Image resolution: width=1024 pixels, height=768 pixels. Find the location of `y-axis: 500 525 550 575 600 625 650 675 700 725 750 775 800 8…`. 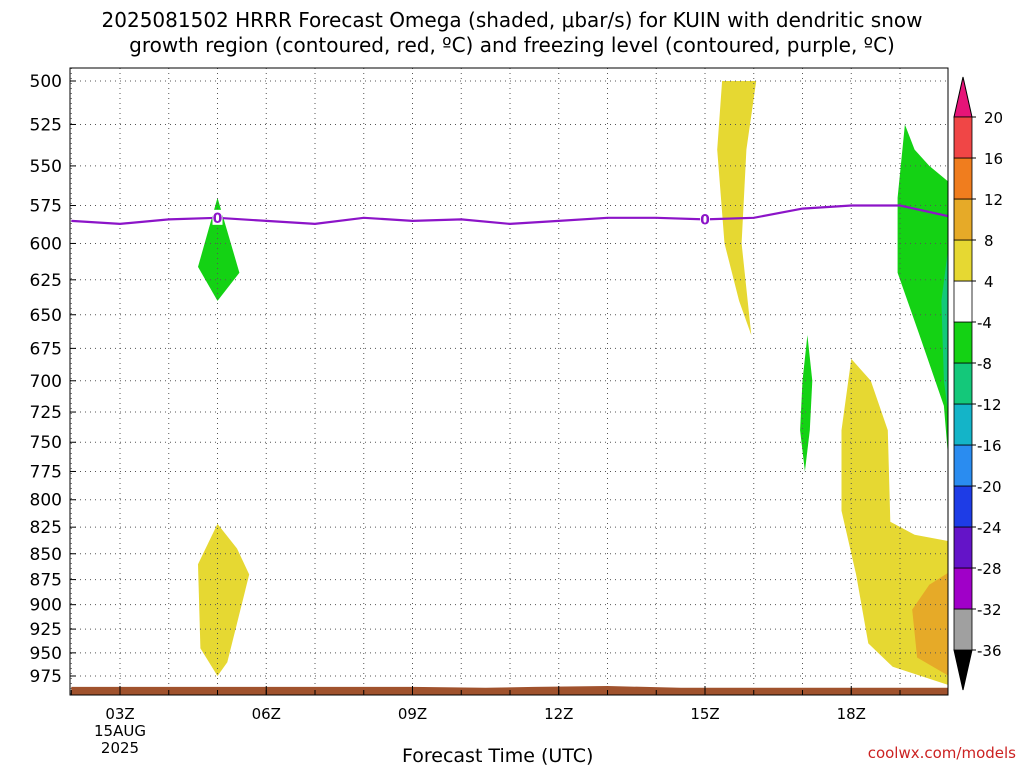

y-axis: 500 525 550 575 600 625 650 675 700 725 750 775 800 8… is located at coordinates (53, 379).